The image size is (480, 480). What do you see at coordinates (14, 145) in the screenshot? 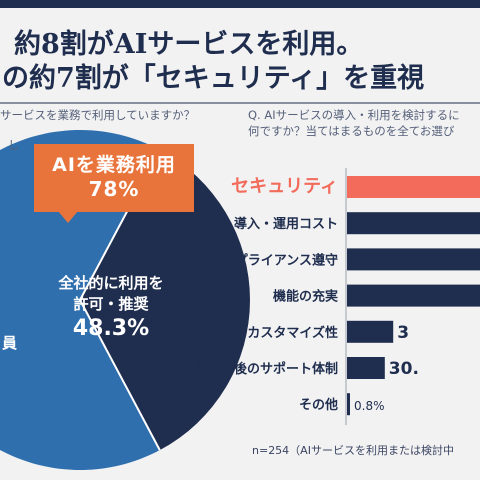
I see `left-cut-text: し` at bounding box center [14, 145].